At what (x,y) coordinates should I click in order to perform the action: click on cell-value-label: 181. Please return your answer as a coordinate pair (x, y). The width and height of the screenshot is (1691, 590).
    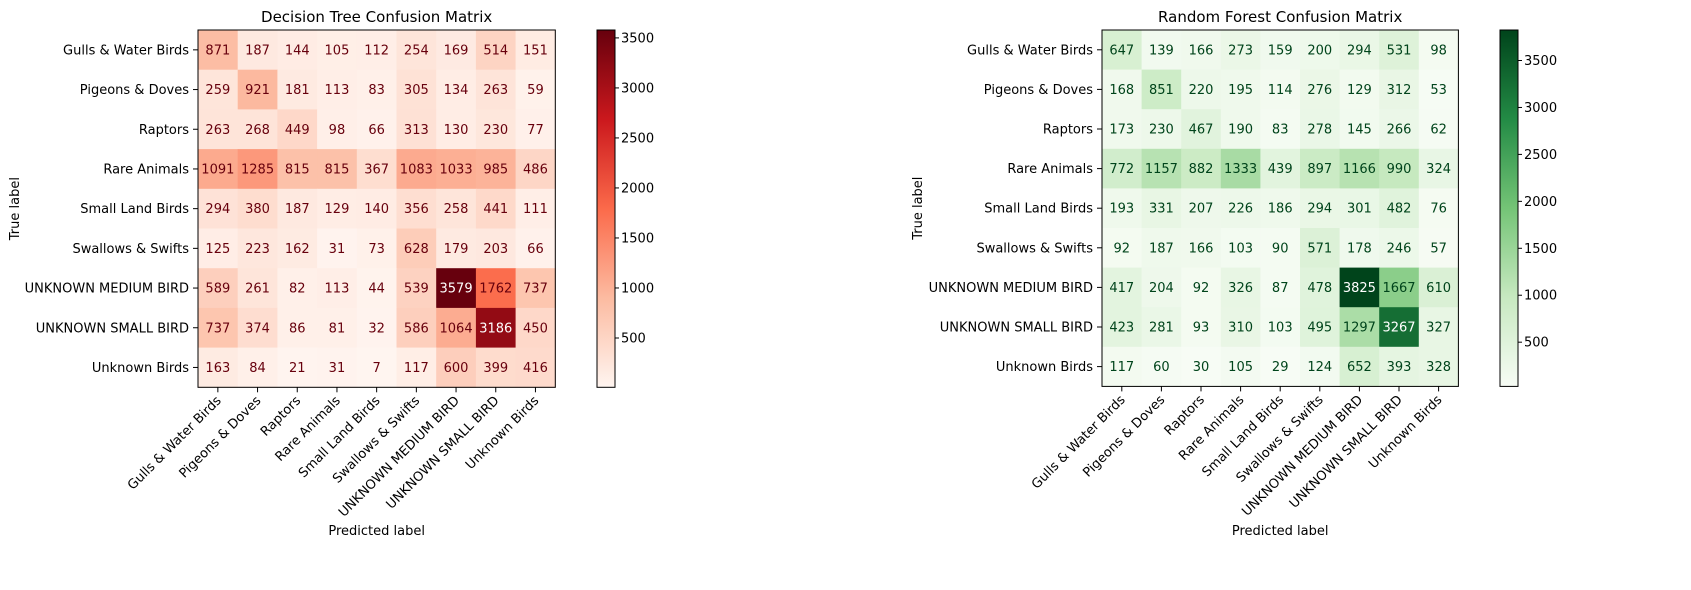
    Looking at the image, I should click on (297, 90).